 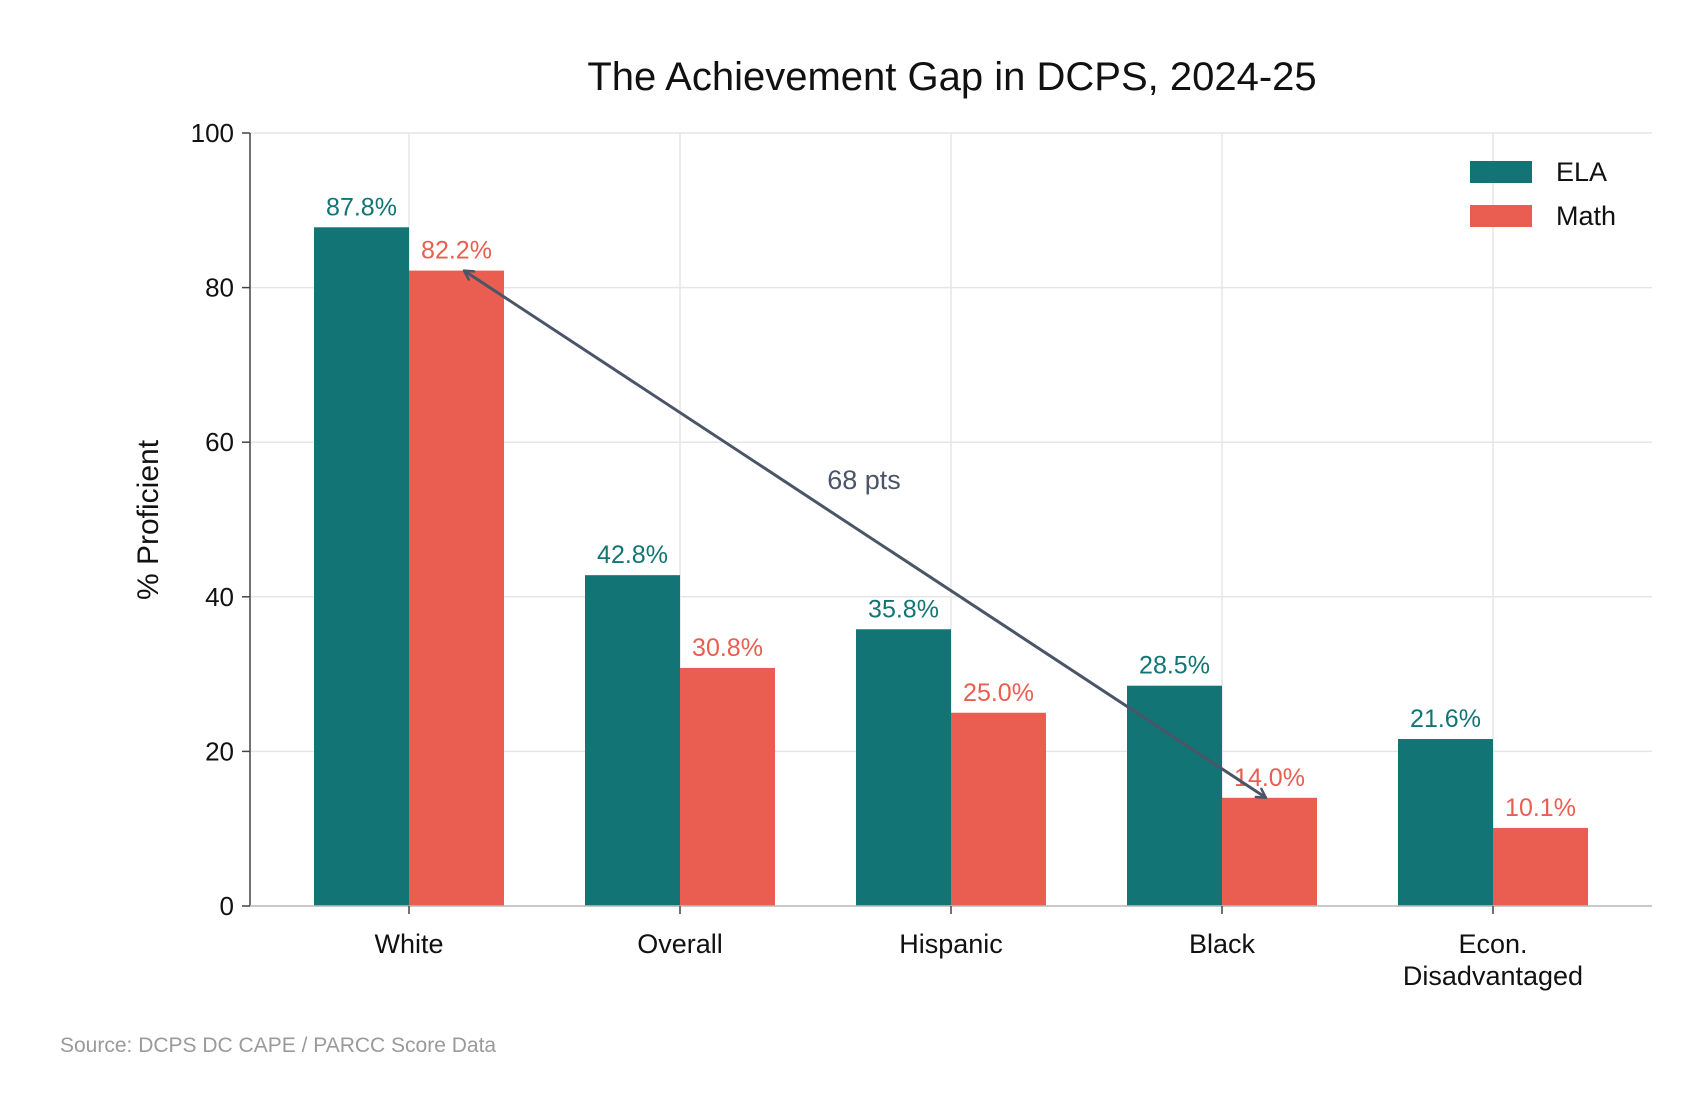 I want to click on x-tick-label: Hispanic, so click(x=951, y=944).